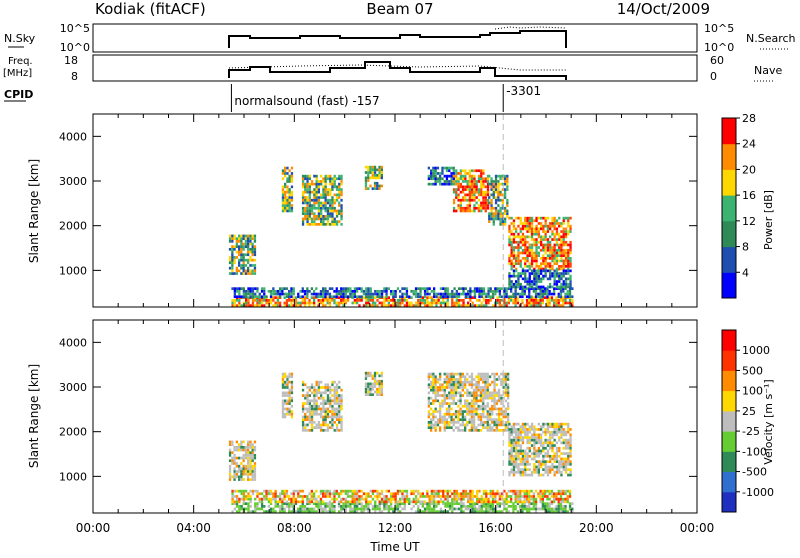  What do you see at coordinates (74, 76) in the screenshot?
I see `freq-left-tick-bottom: 8` at bounding box center [74, 76].